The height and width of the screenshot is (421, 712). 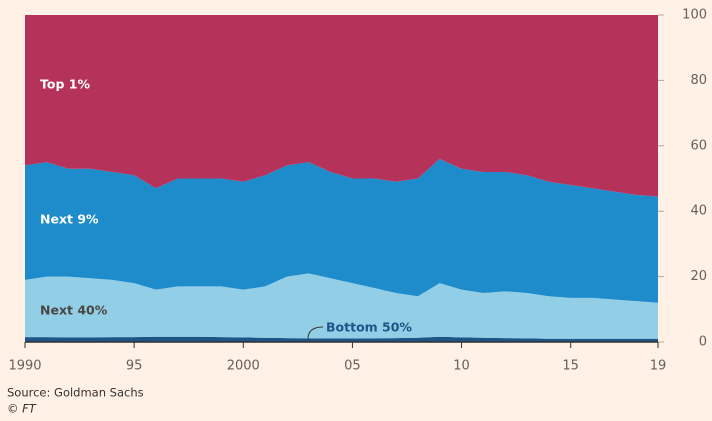 What do you see at coordinates (698, 211) in the screenshot?
I see `y-tick-label: 40` at bounding box center [698, 211].